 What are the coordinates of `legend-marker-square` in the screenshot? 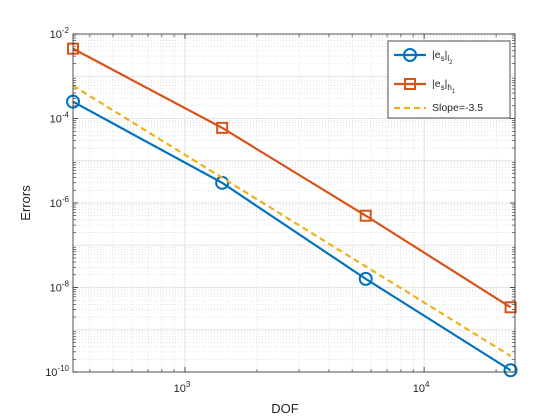 It's located at (410, 84).